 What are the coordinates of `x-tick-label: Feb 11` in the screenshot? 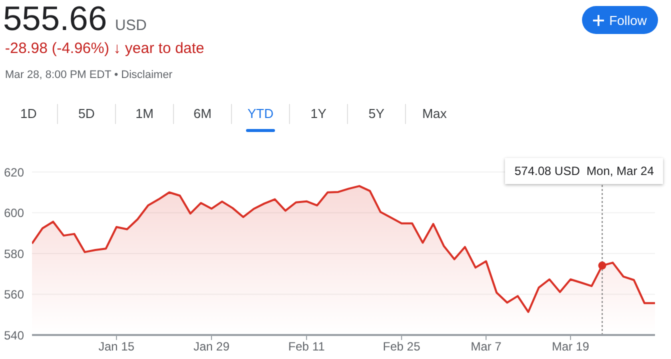 It's located at (307, 347).